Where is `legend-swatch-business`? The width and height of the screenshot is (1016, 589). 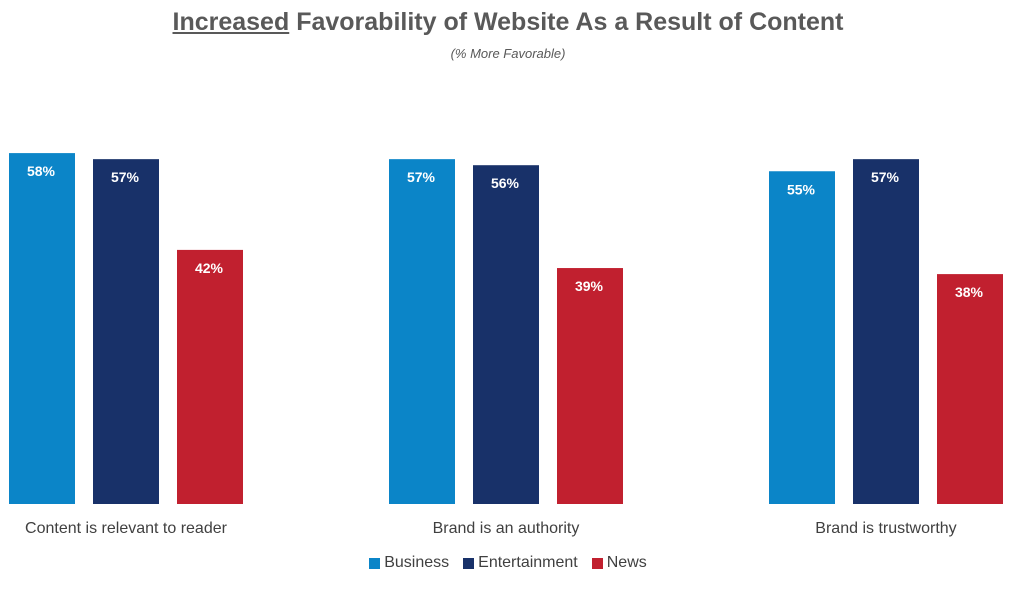 legend-swatch-business is located at coordinates (375, 563).